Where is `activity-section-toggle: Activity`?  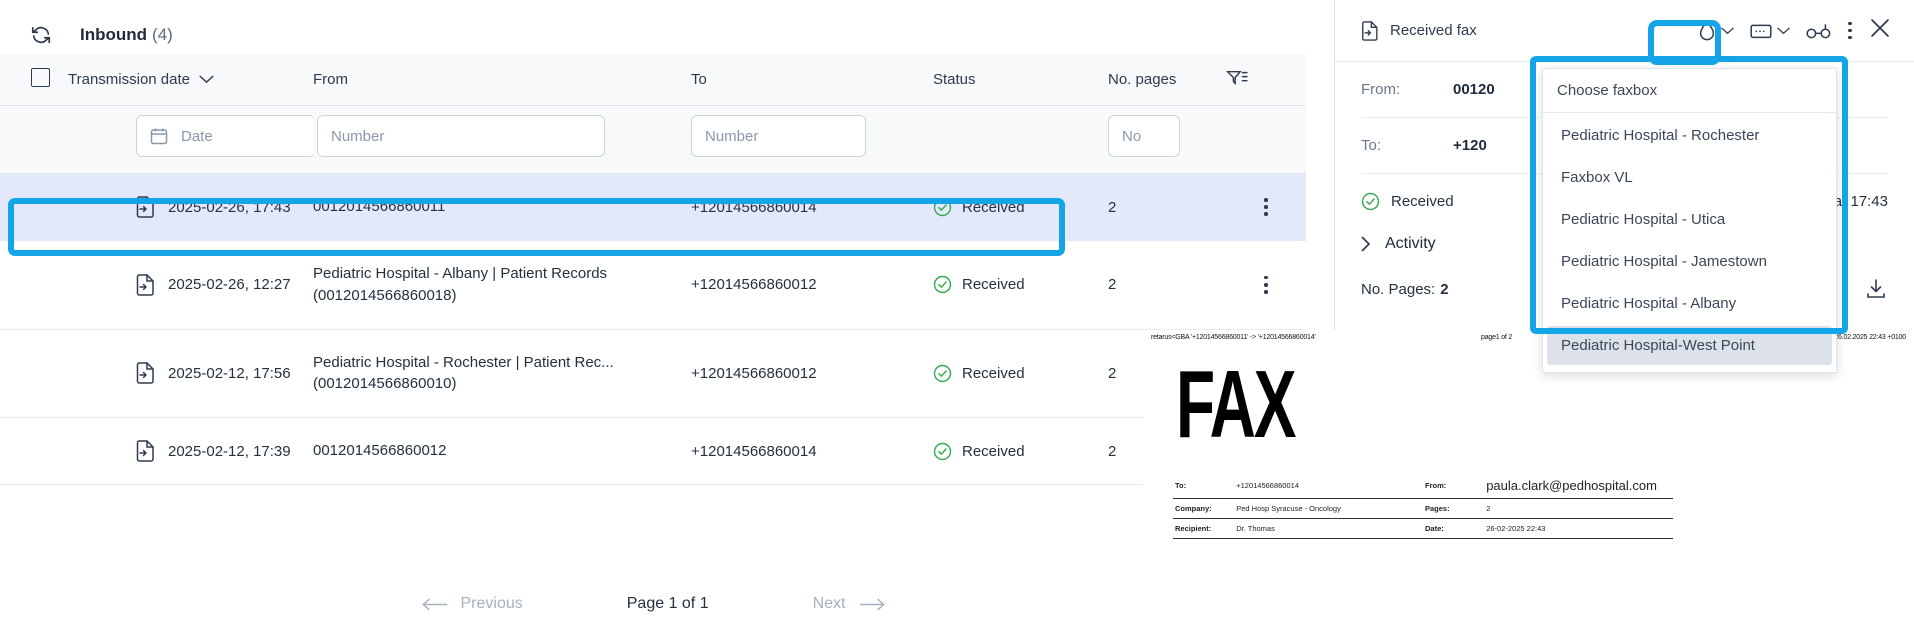
activity-section-toggle: Activity is located at coordinates (1624, 246).